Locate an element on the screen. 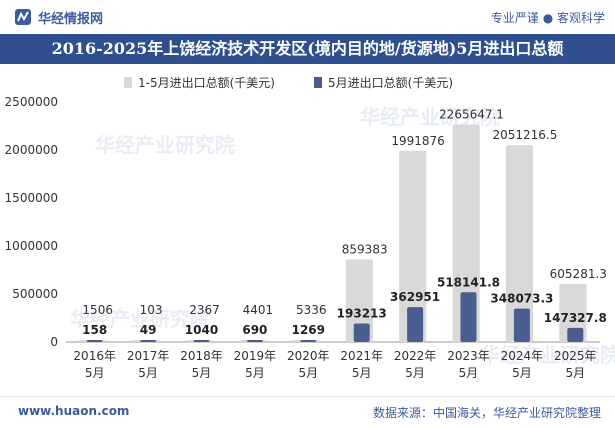  brand-name: 华经情报网 is located at coordinates (71, 19).